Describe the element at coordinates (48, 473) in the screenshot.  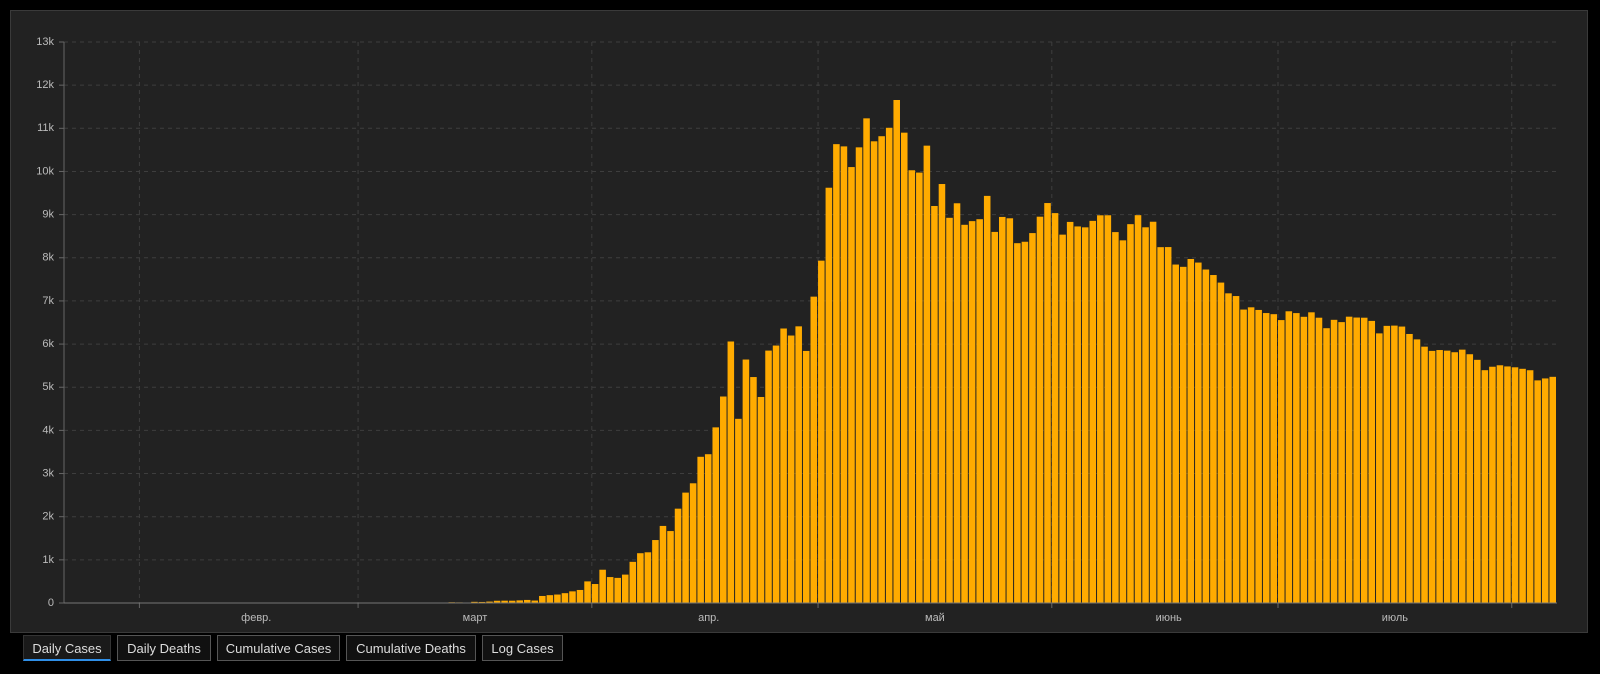
I see `y-tick-label: 3k` at that location.